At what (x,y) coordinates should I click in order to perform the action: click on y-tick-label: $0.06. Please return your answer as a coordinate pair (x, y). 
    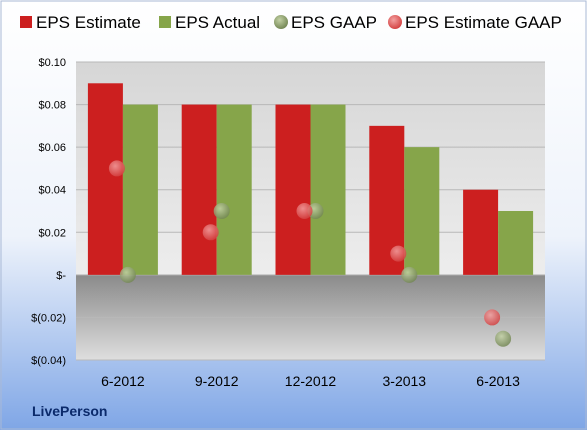
    Looking at the image, I should click on (52, 148).